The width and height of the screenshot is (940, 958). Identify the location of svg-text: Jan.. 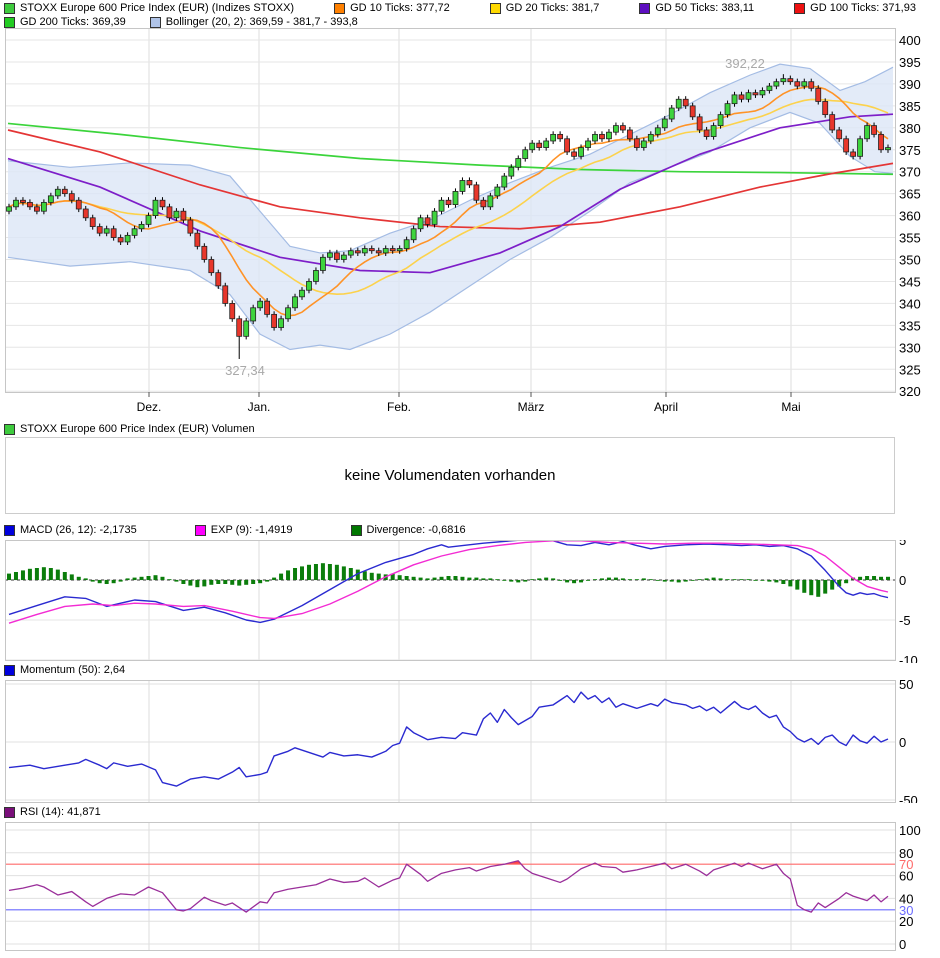
(259, 407).